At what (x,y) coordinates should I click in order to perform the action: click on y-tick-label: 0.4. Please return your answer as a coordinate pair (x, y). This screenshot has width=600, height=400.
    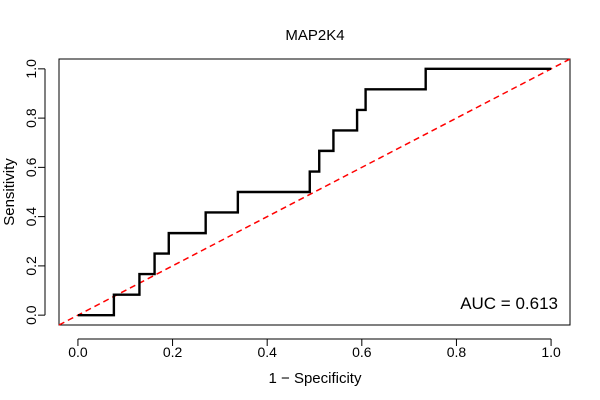
    Looking at the image, I should click on (31, 217).